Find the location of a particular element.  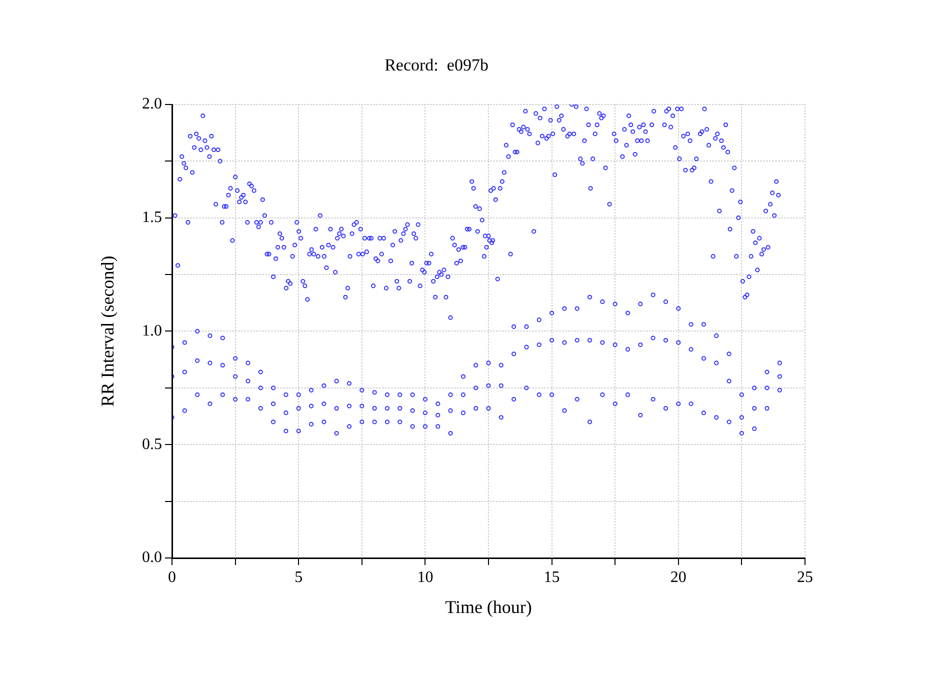

y-tick-label: 0.5 is located at coordinates (152, 444).